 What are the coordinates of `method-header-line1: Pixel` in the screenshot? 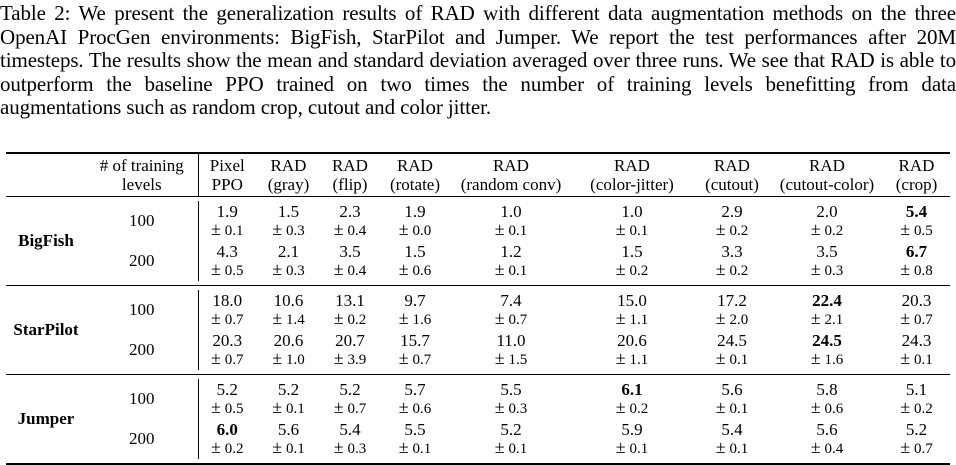 It's located at (227, 165).